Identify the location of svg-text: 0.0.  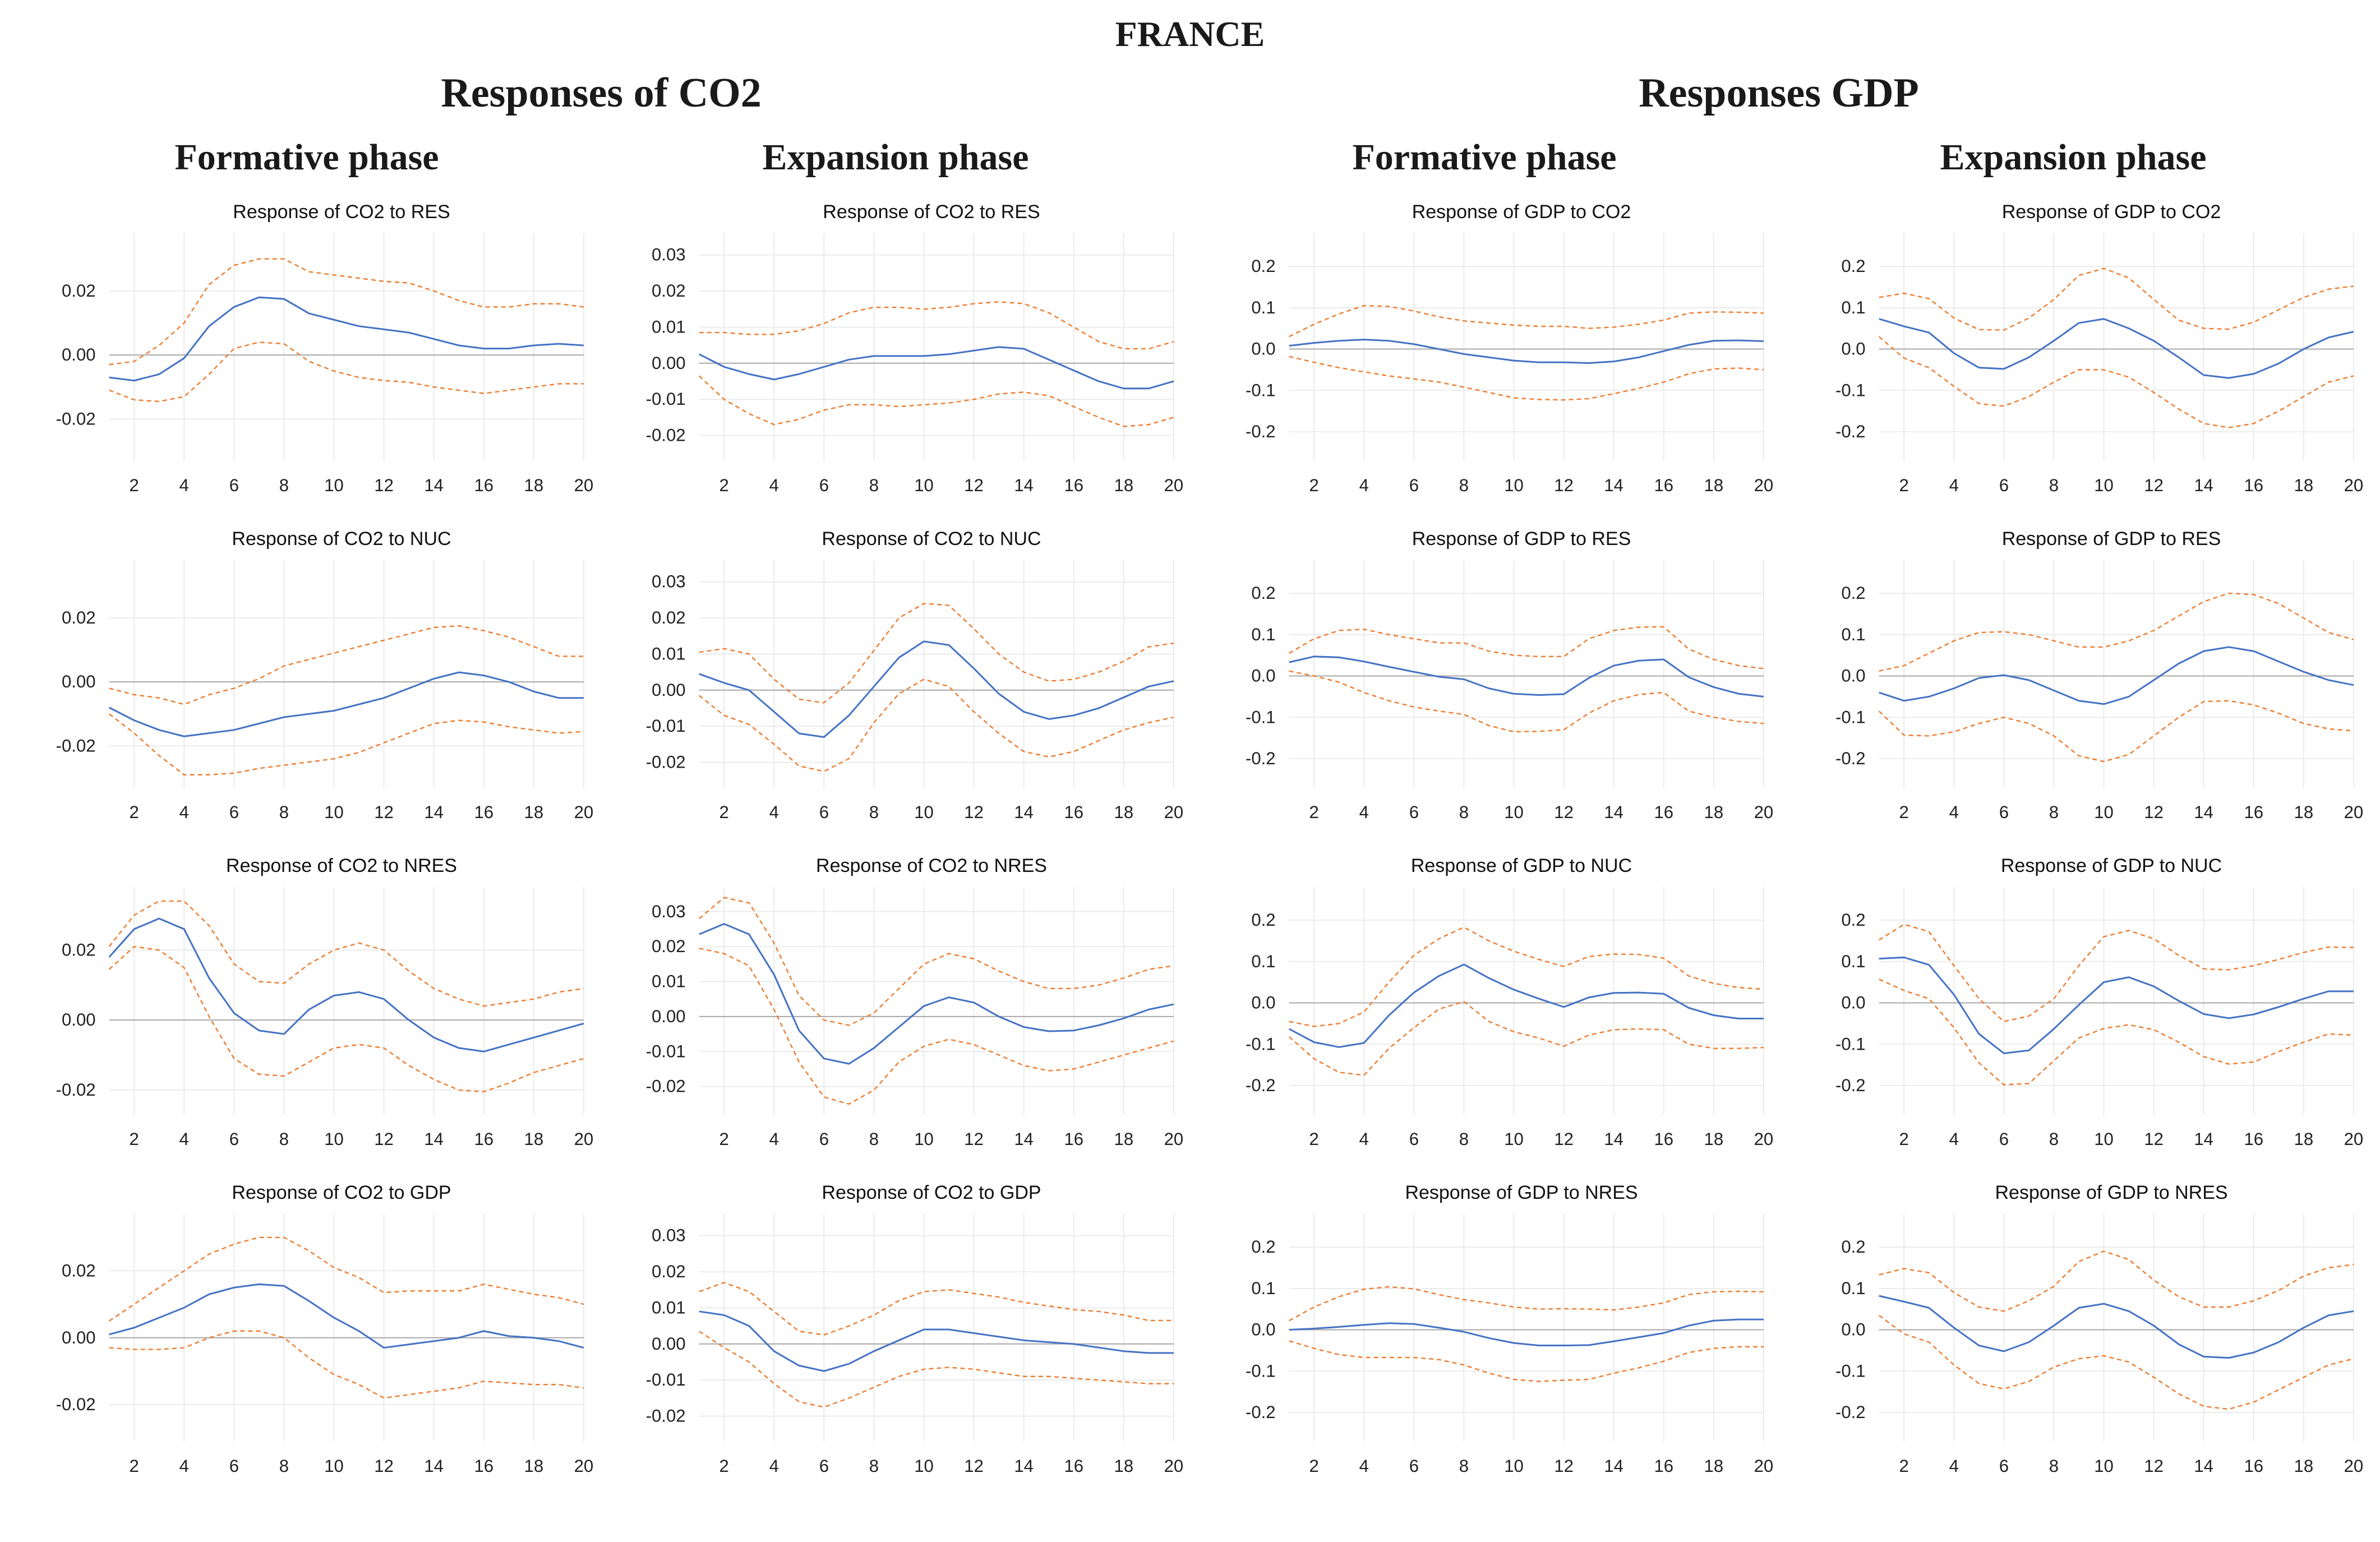
(1263, 1329).